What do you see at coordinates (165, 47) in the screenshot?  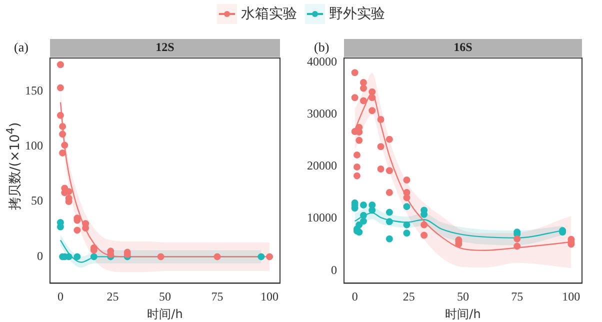 I see `chart-title: 12S` at bounding box center [165, 47].